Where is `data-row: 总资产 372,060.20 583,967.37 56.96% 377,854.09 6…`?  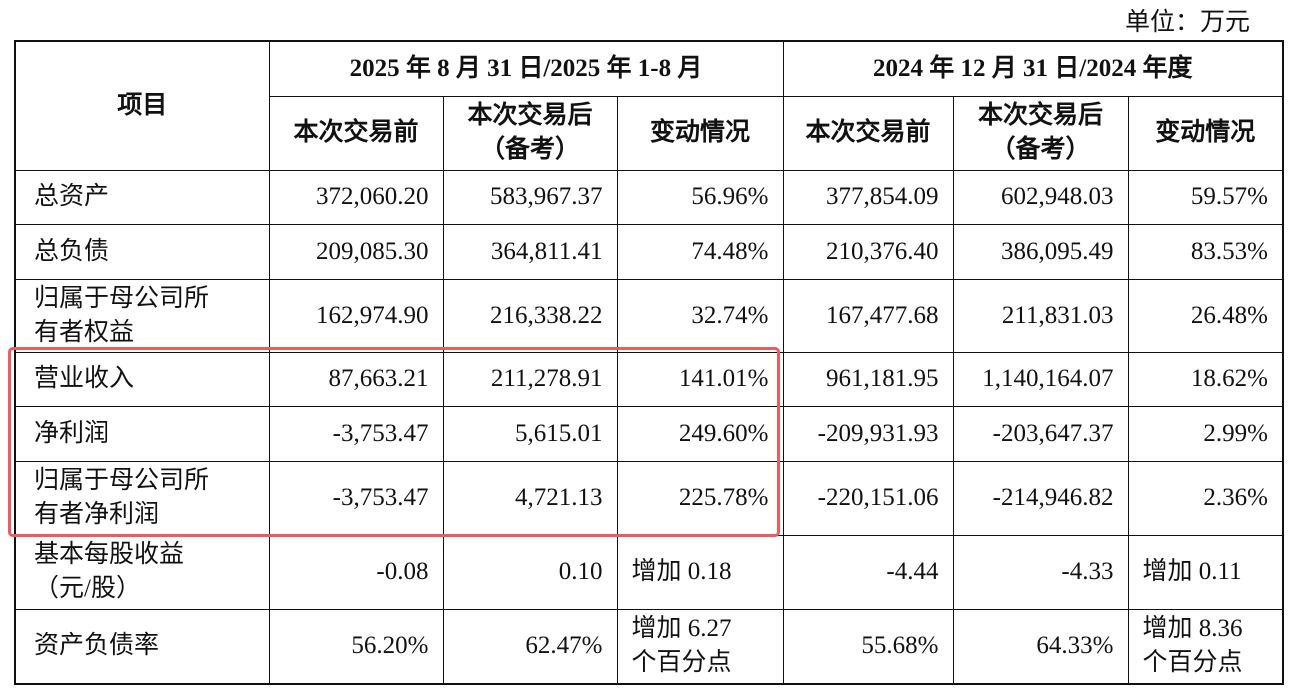 data-row: 总资产 372,060.20 583,967.37 56.96% 377,854.09 6… is located at coordinates (649, 197).